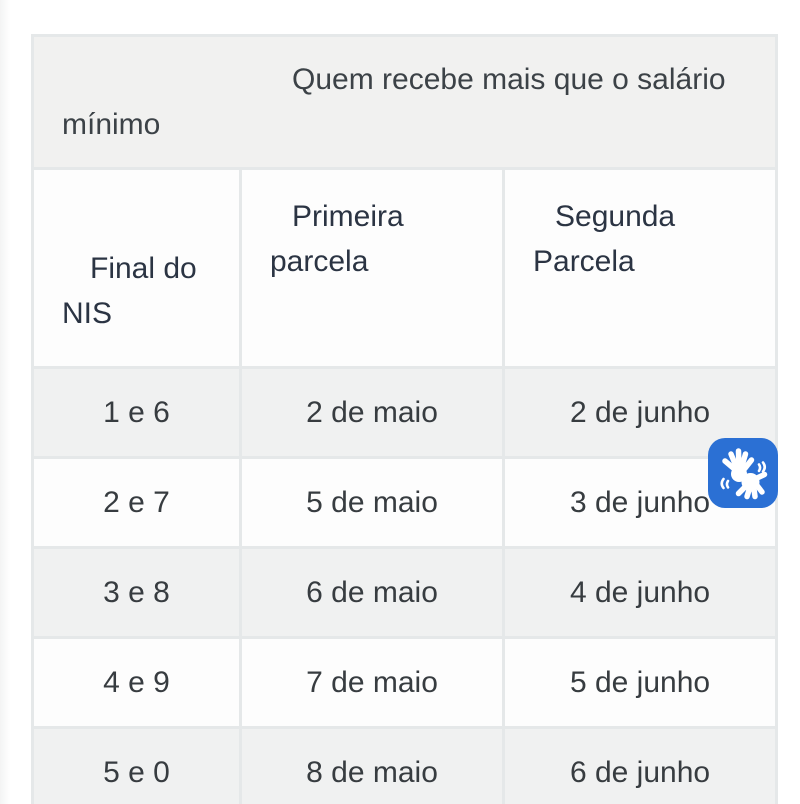  Describe the element at coordinates (640, 765) in the screenshot. I see `cell-segunda-parcela: 6 de junho` at that location.